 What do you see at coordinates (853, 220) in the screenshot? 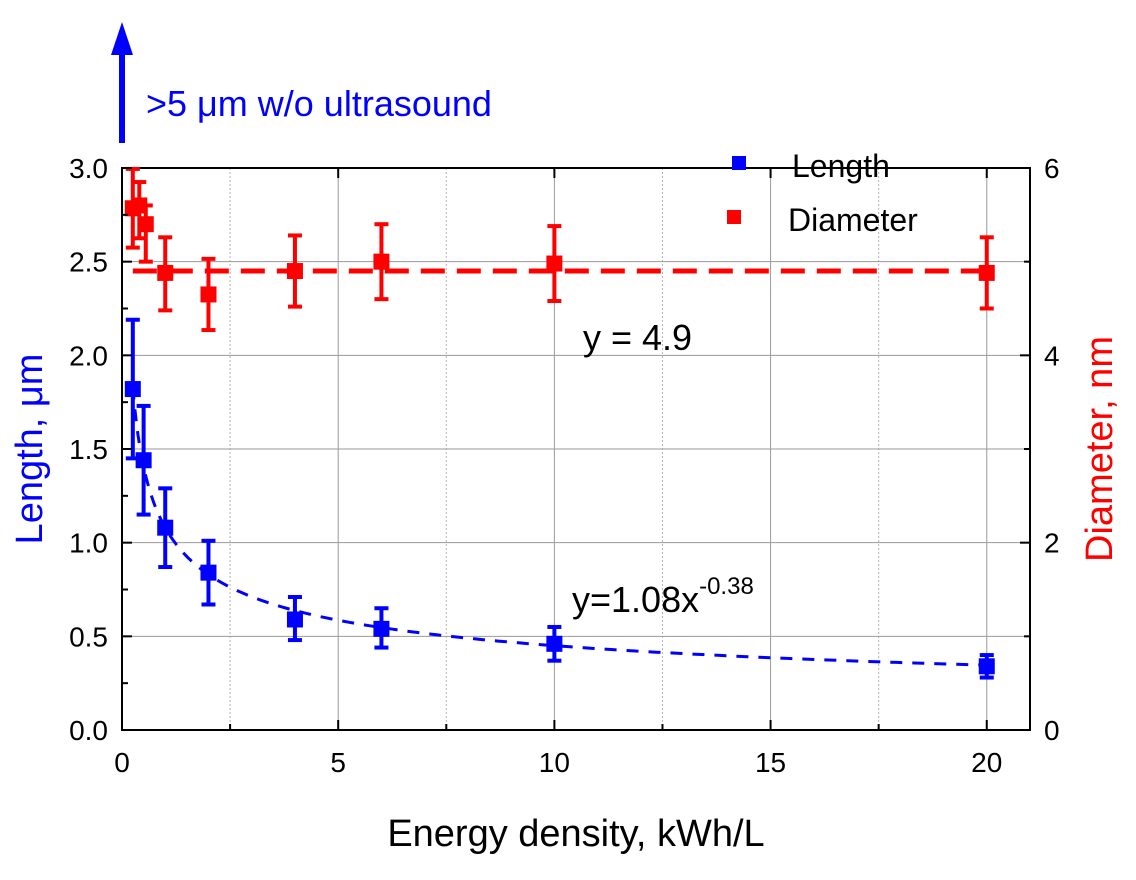
I see `legend-diameter-label: Diameter` at bounding box center [853, 220].